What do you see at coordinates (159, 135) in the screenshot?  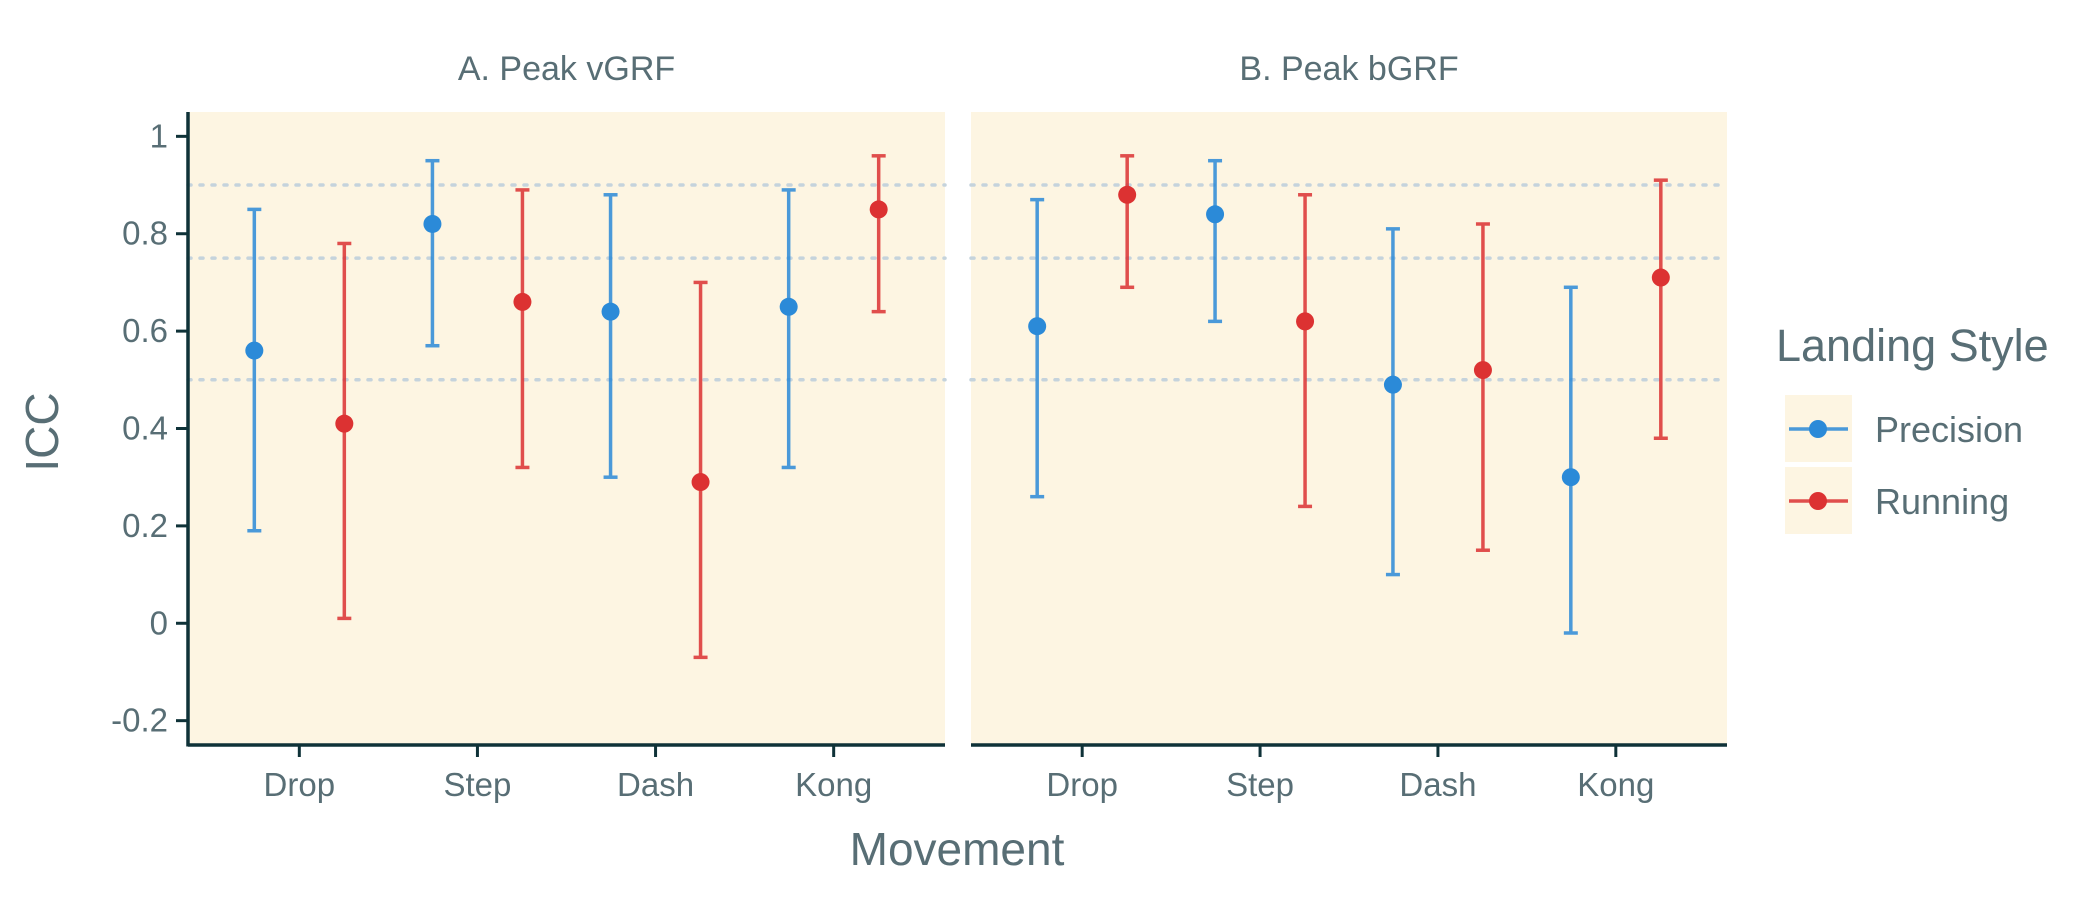 I see `y-tick-label: 1` at bounding box center [159, 135].